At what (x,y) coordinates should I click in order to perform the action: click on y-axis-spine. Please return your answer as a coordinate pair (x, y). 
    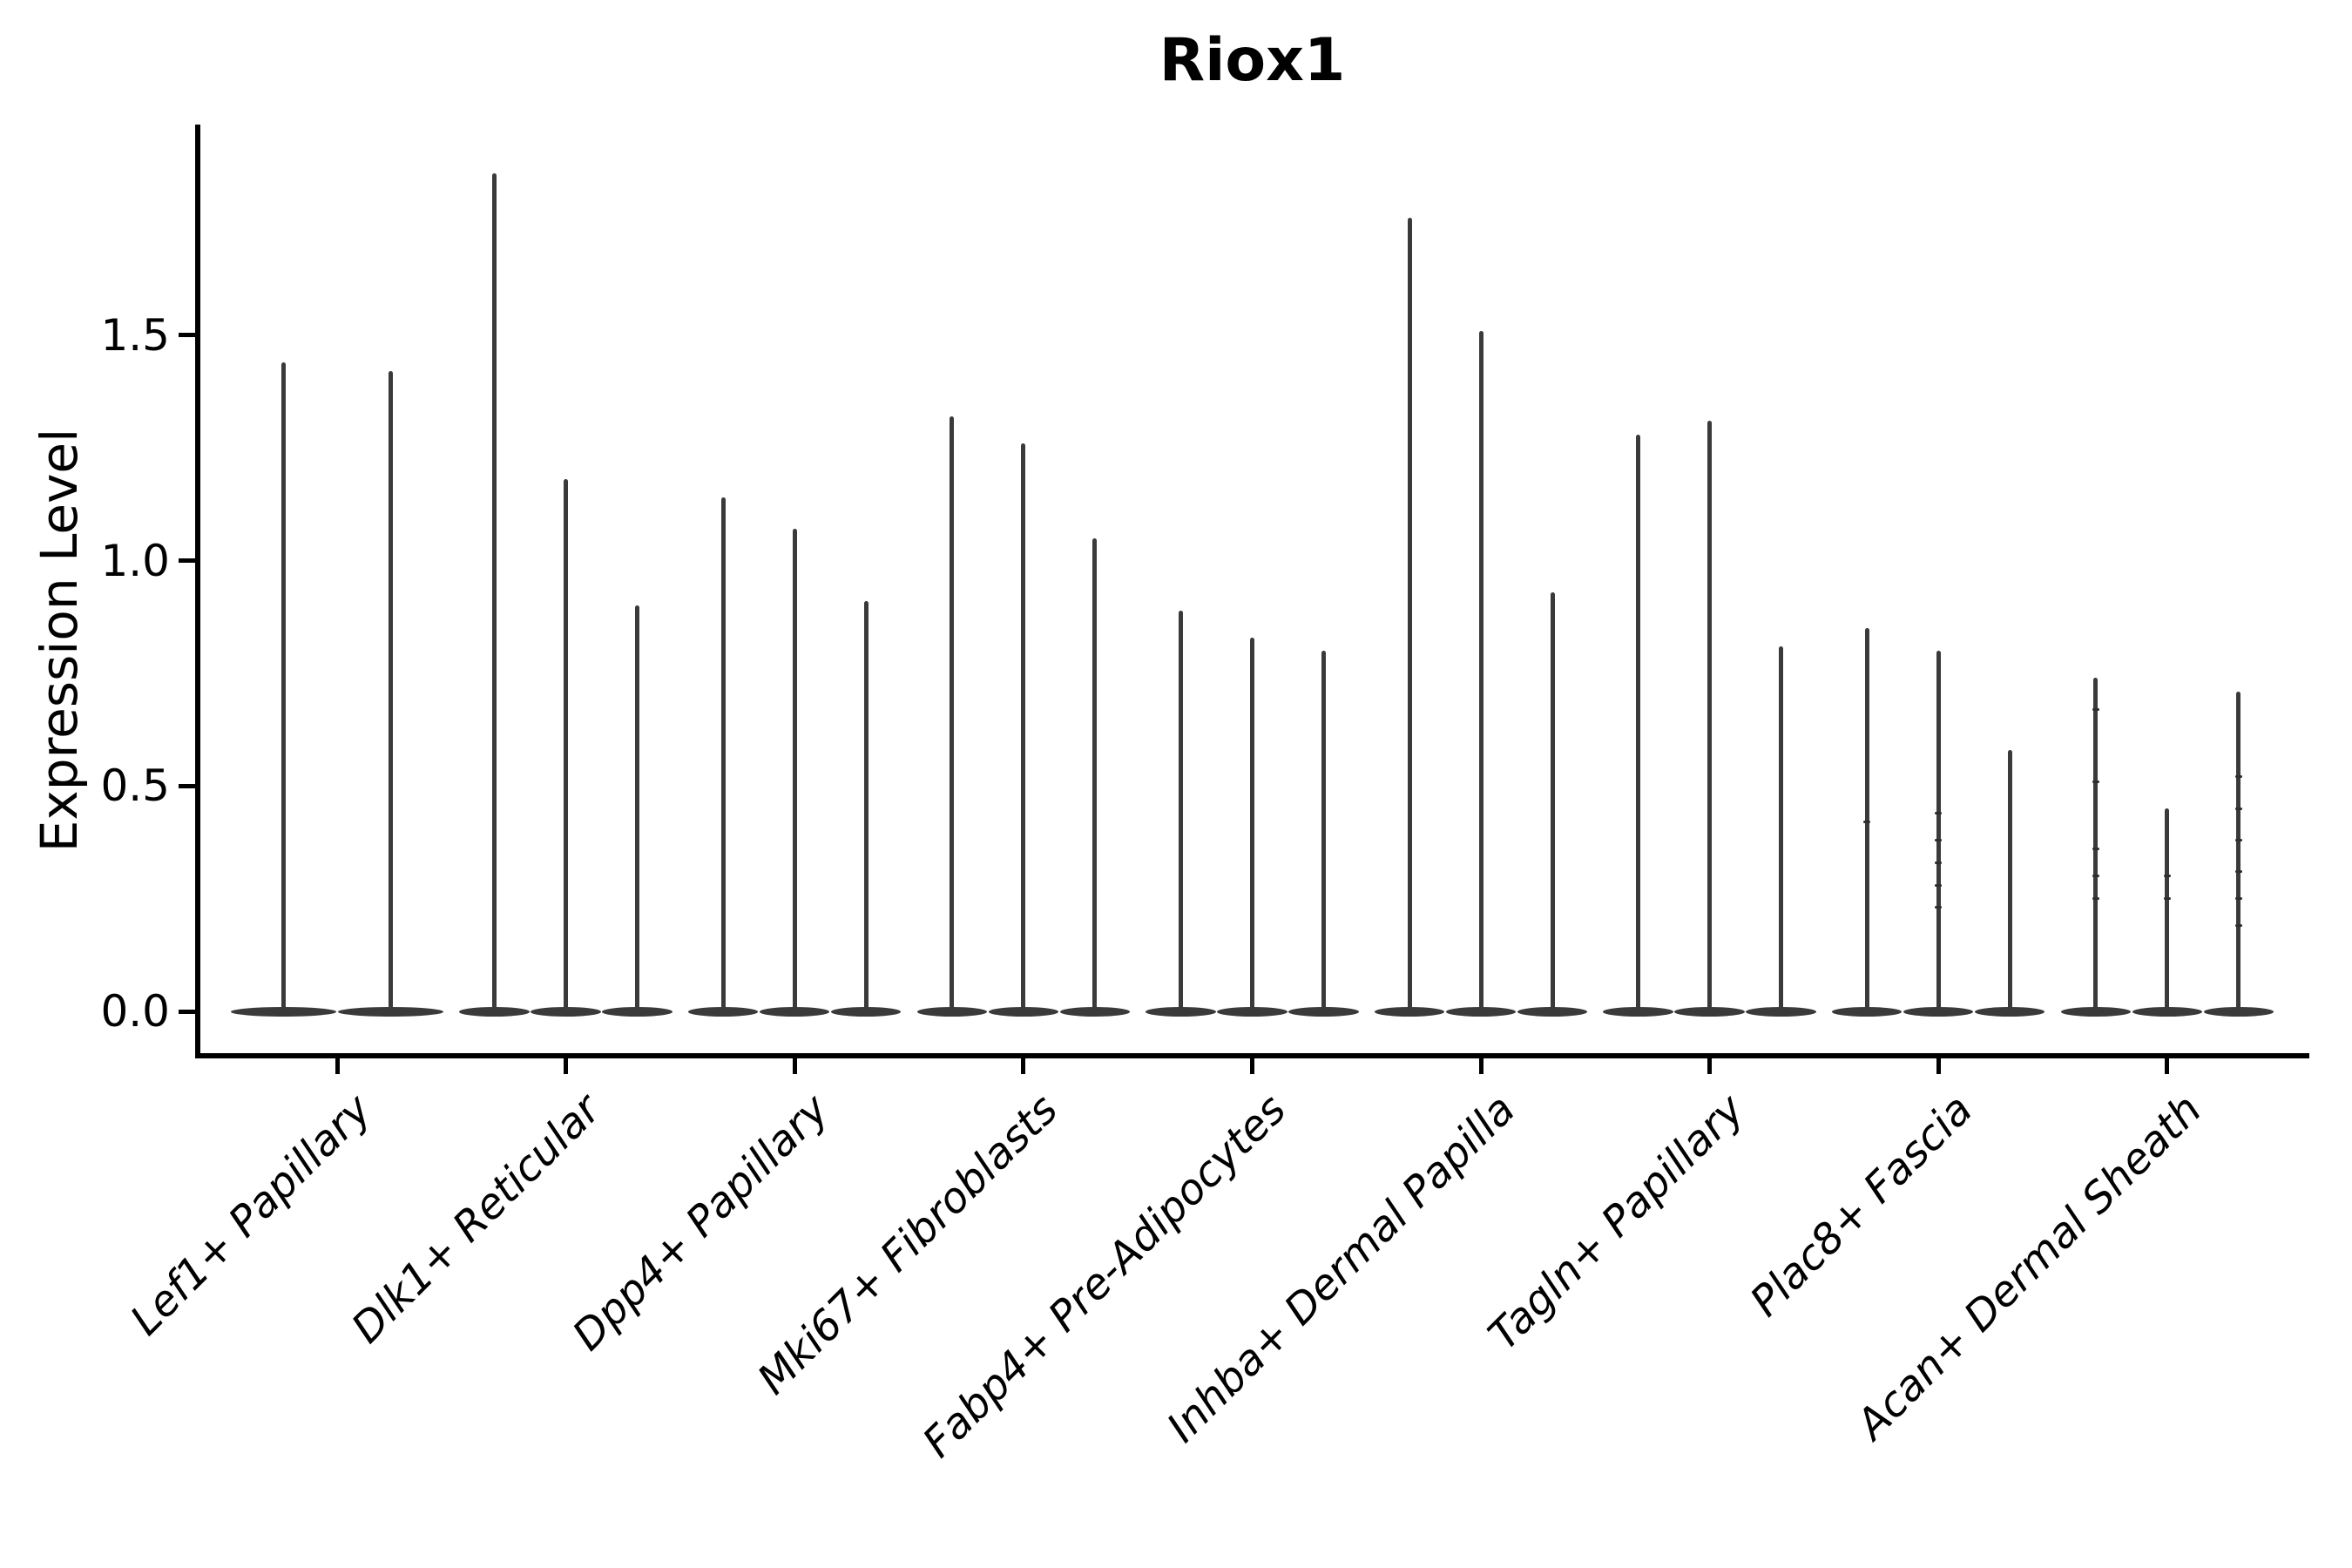
    Looking at the image, I should click on (198, 591).